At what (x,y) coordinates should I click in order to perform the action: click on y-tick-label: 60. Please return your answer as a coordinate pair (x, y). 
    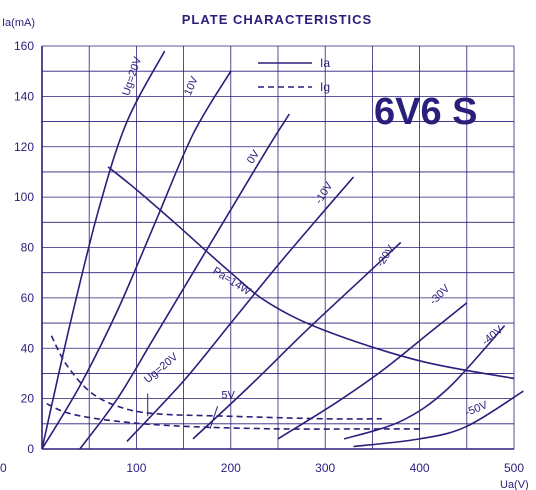
    Looking at the image, I should click on (28, 298).